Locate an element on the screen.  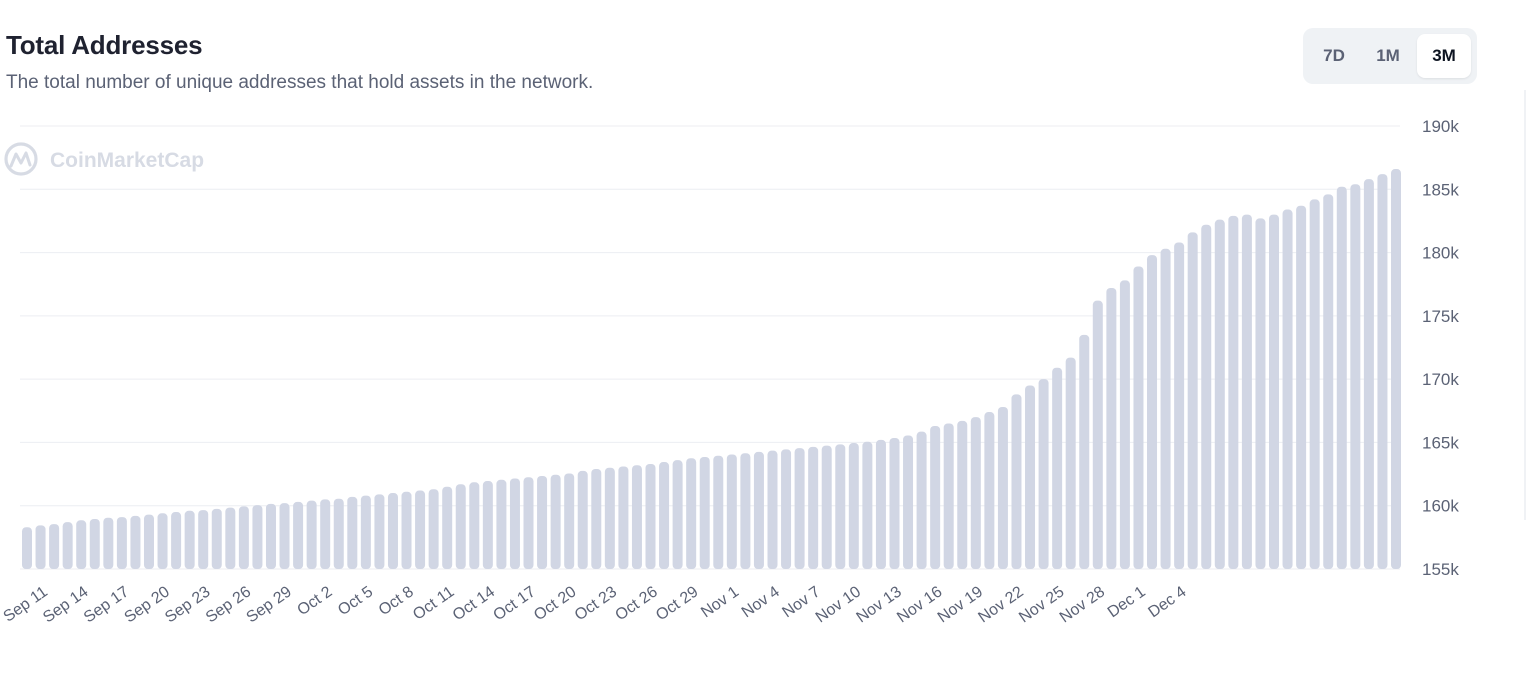
range-1m-button: 1M is located at coordinates (1388, 56).